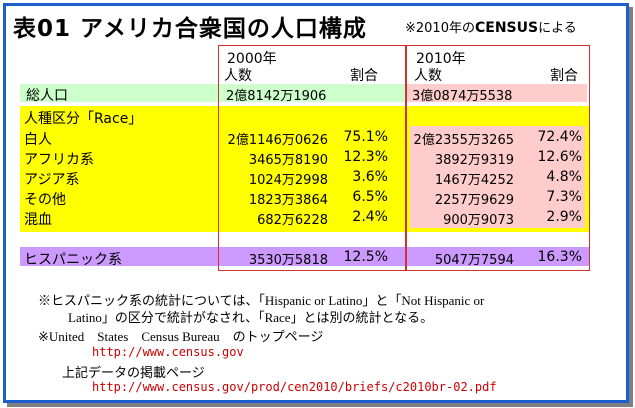 This screenshot has height=408, width=635. I want to click on total-label: 総人口, so click(47, 96).